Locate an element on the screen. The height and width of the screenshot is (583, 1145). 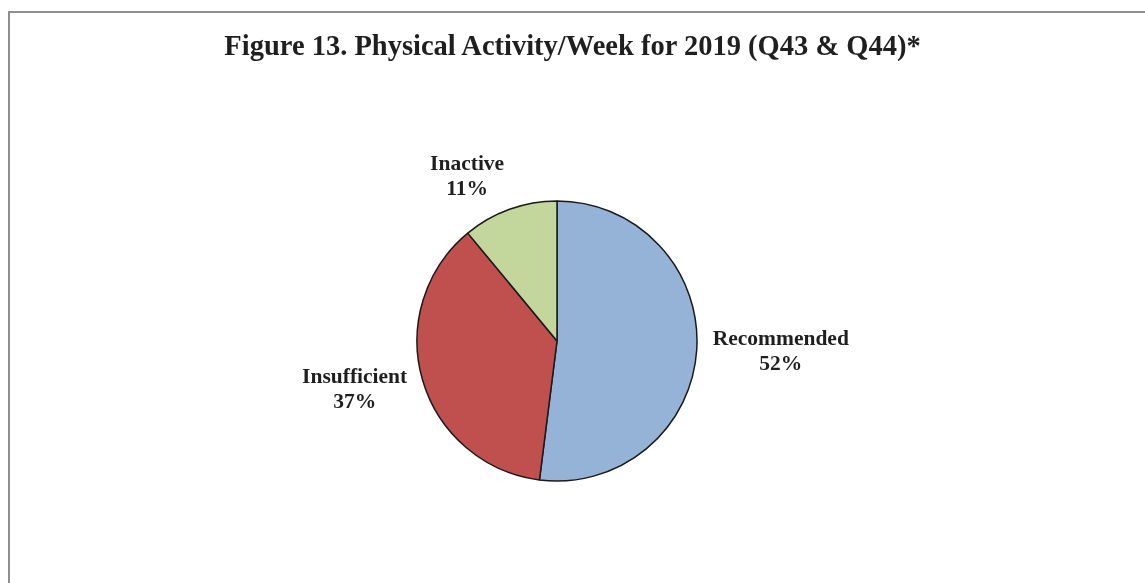
data-label: 37% is located at coordinates (355, 400).